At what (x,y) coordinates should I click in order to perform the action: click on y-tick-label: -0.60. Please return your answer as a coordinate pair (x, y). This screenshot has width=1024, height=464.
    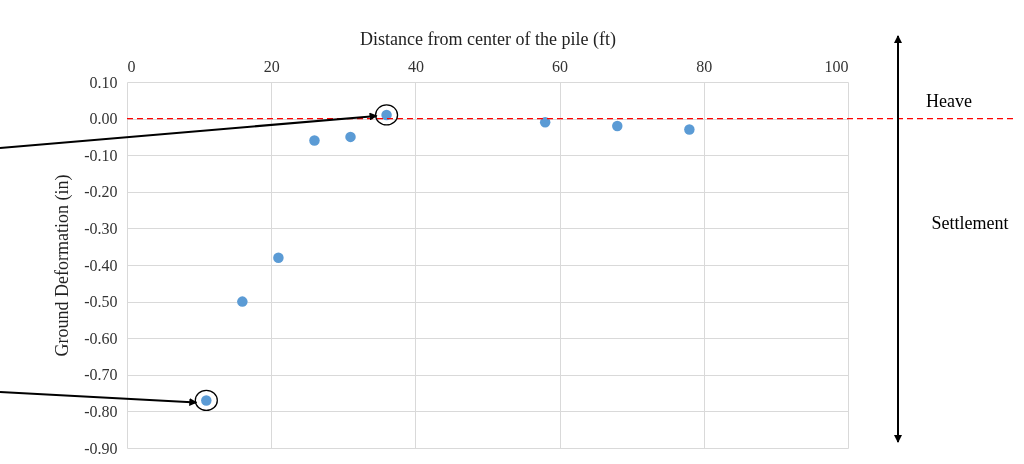
    Looking at the image, I should click on (101, 338).